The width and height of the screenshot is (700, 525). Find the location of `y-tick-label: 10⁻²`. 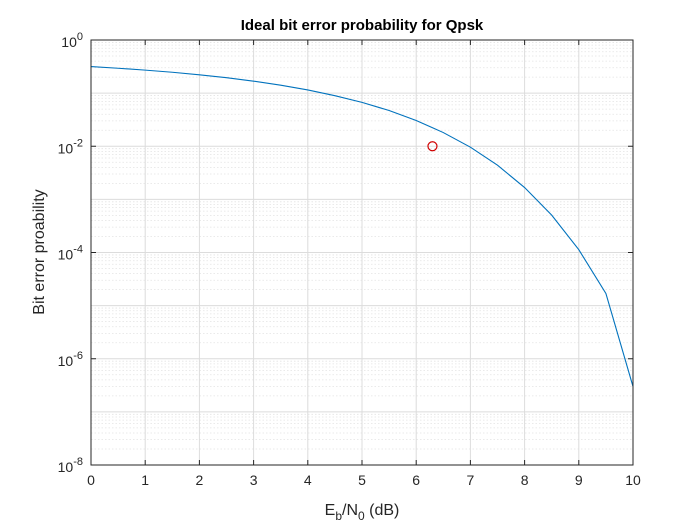

y-tick-label: 10⁻² is located at coordinates (70, 146).